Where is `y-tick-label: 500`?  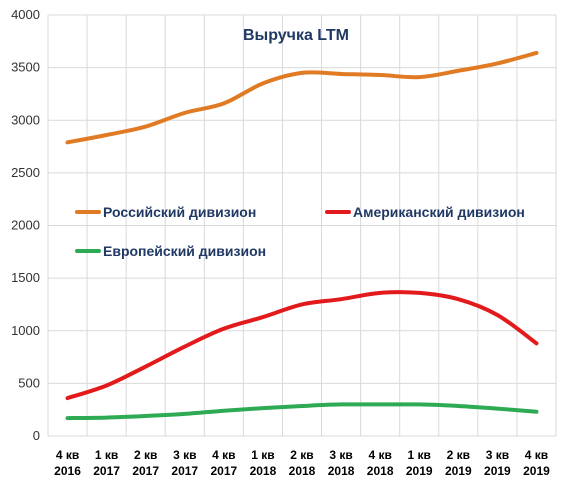 y-tick-label: 500 is located at coordinates (29, 382).